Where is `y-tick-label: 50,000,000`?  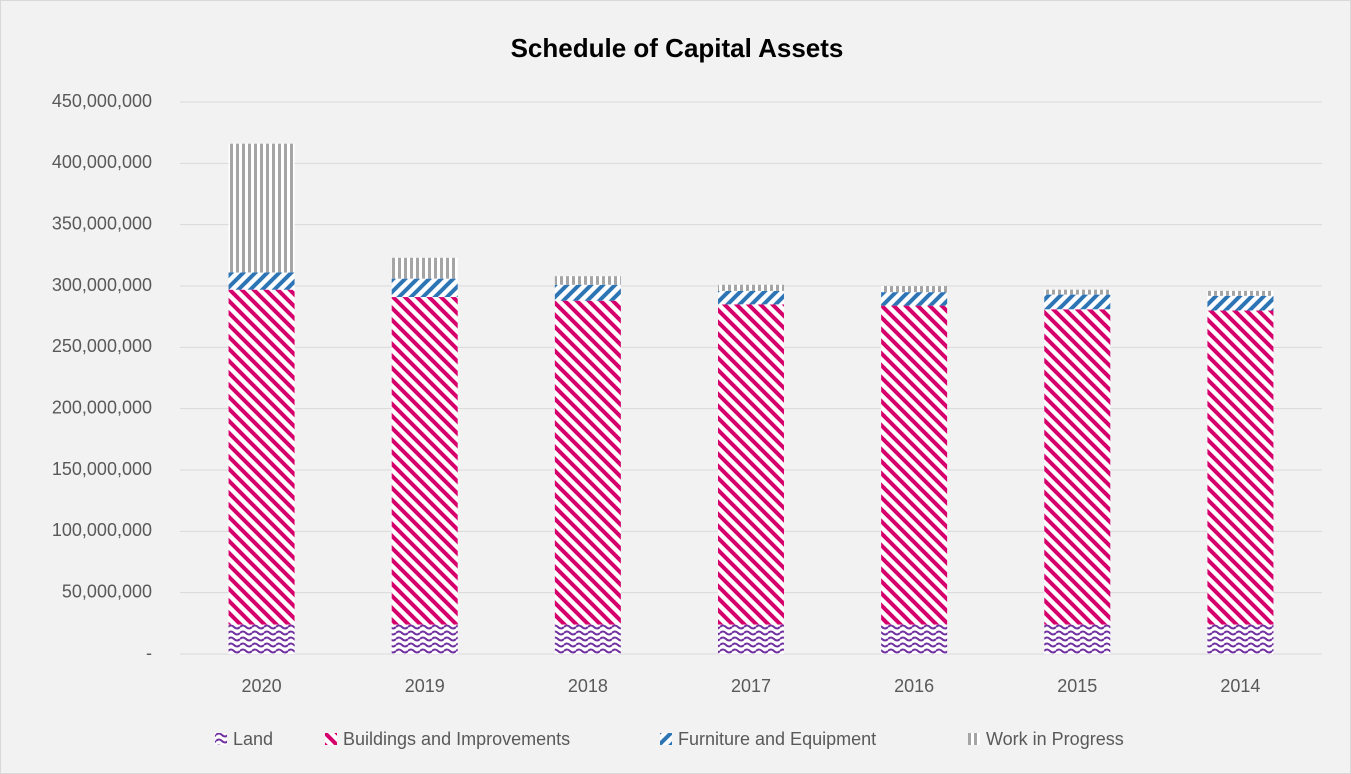
y-tick-label: 50,000,000 is located at coordinates (107, 591).